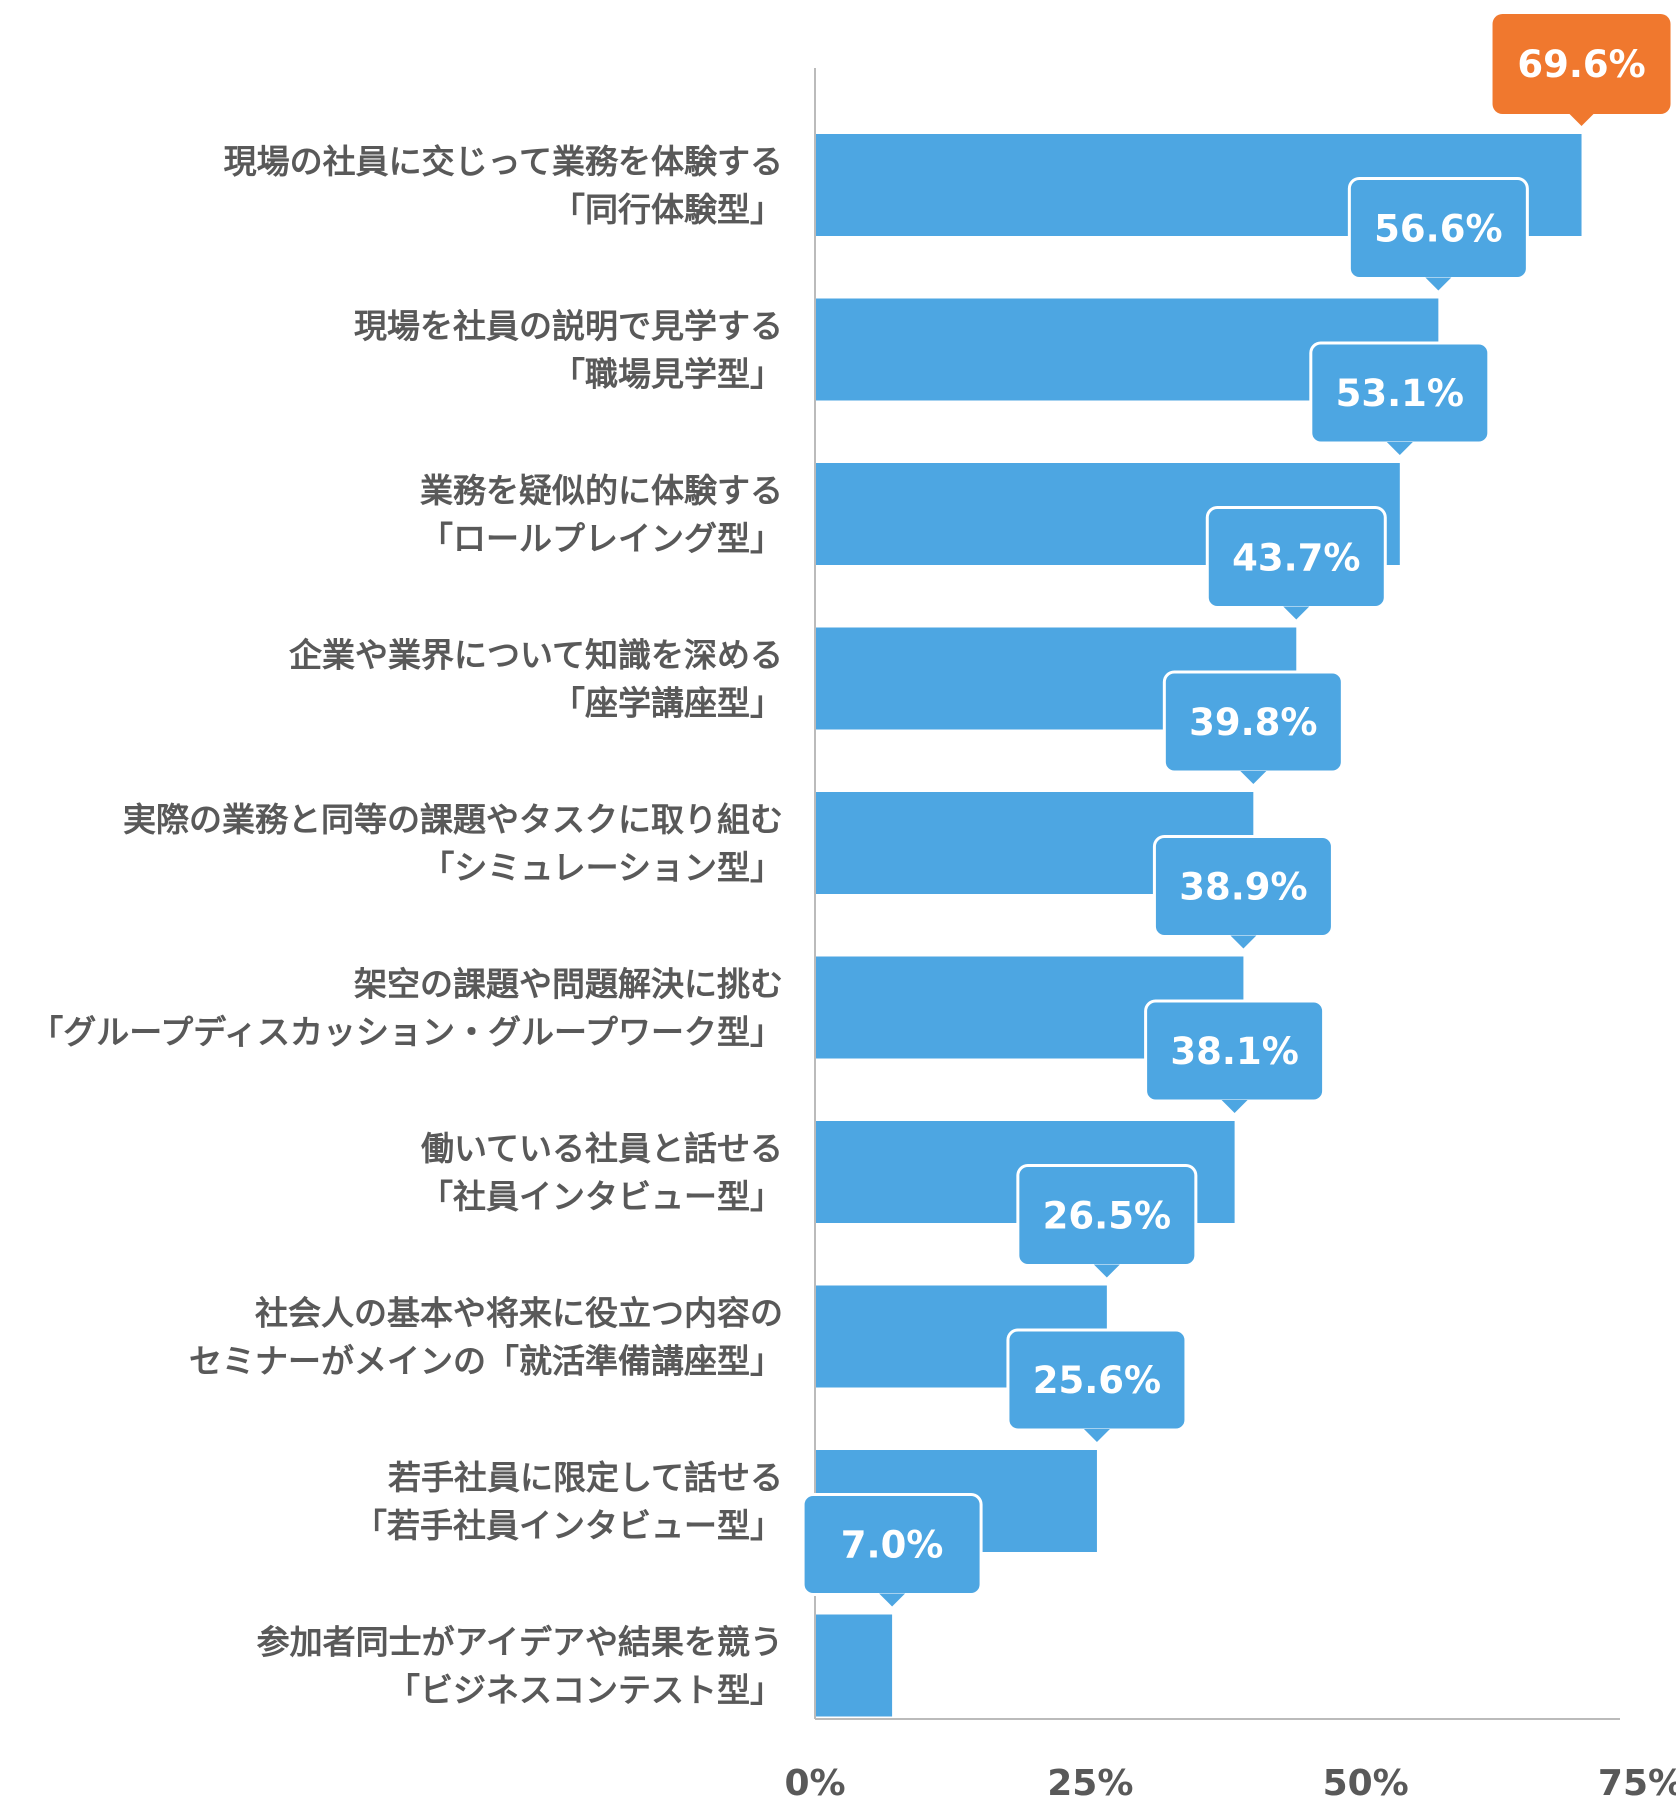 The image size is (1676, 1819). I want to click on value-callout-4: 39.8%, so click(1253, 727).